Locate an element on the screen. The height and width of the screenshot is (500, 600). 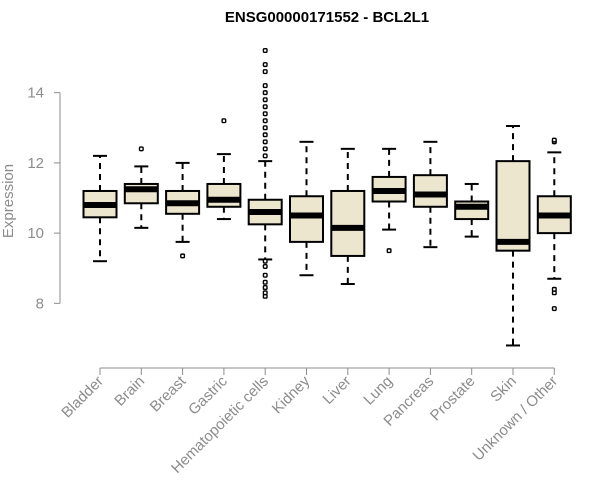
y-tick-label: 8 is located at coordinates (40, 303).